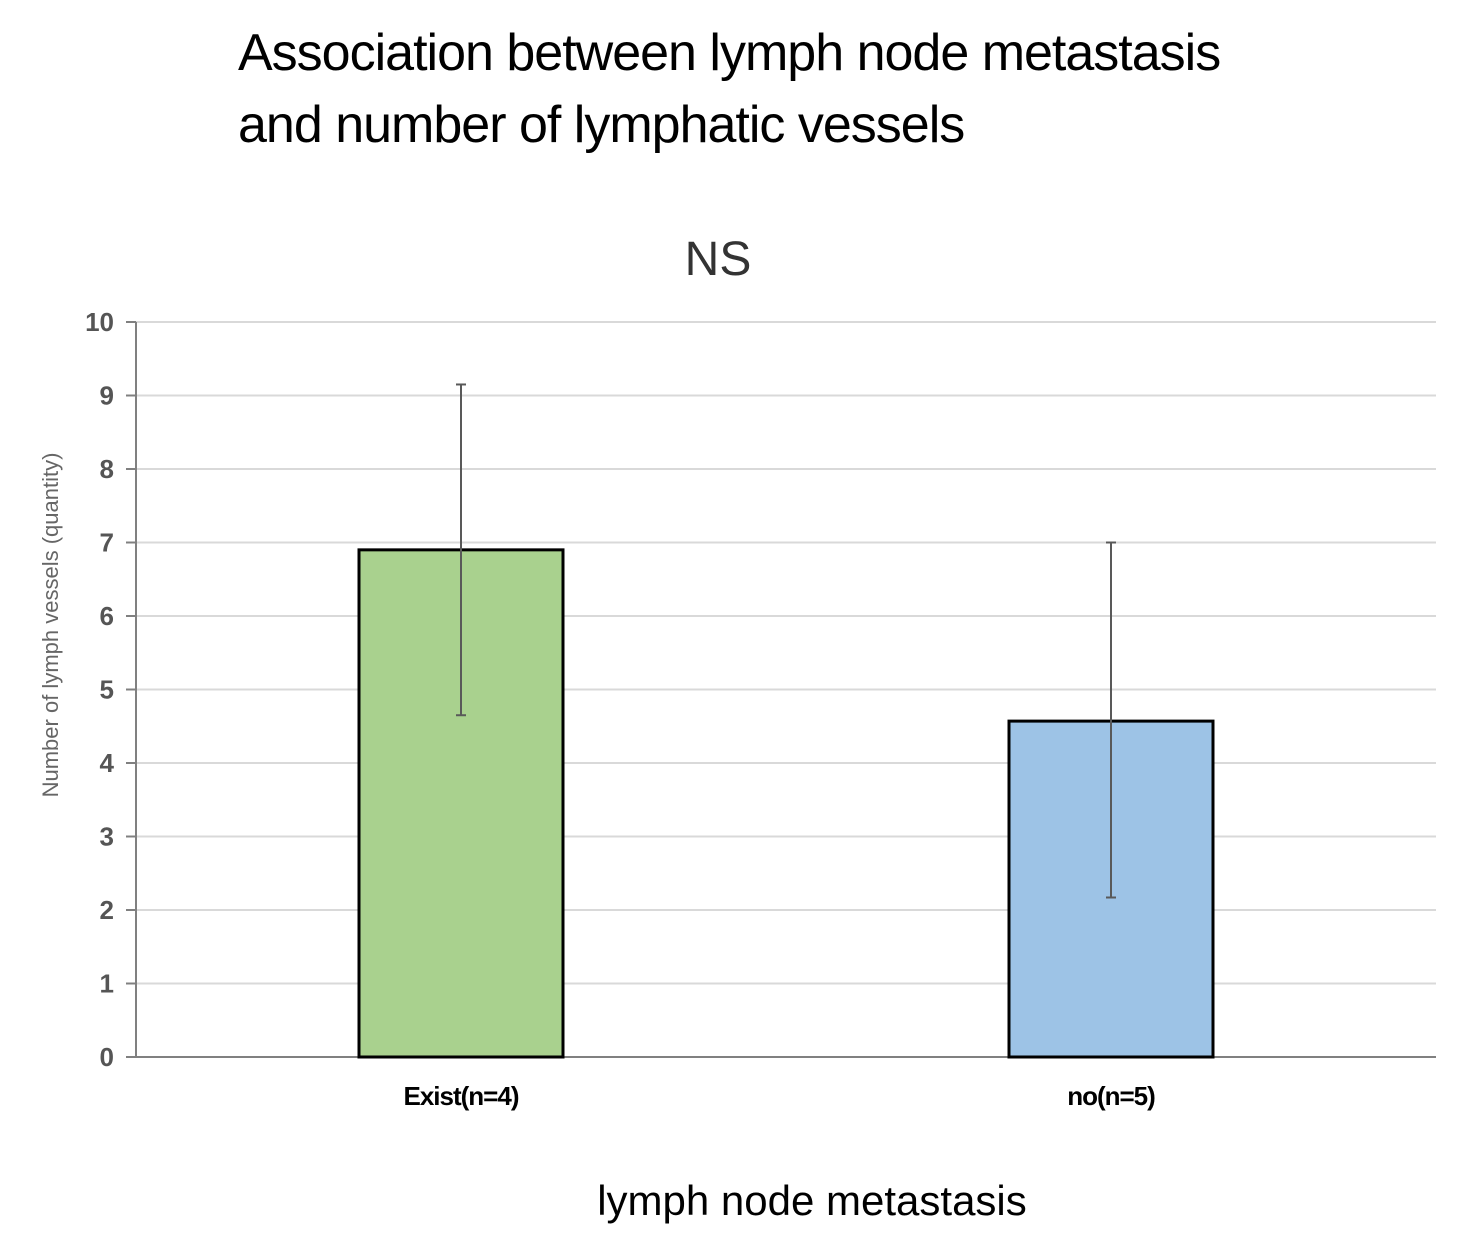 This screenshot has height=1255, width=1466. What do you see at coordinates (461, 1096) in the screenshot?
I see `x-category-label: Exist(n=4)` at bounding box center [461, 1096].